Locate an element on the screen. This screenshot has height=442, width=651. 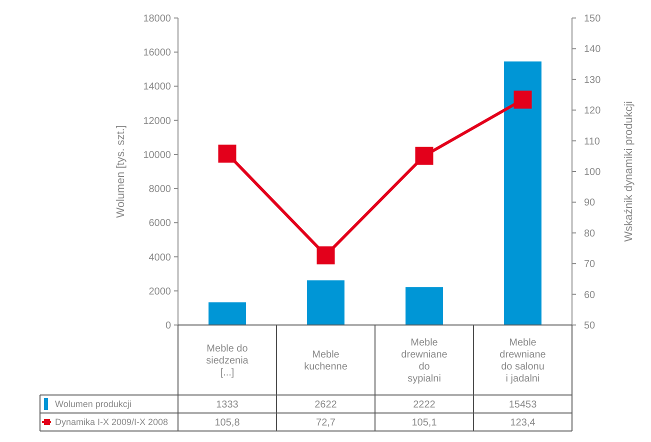
legend-label: Wolumen produkcji is located at coordinates (93, 404).